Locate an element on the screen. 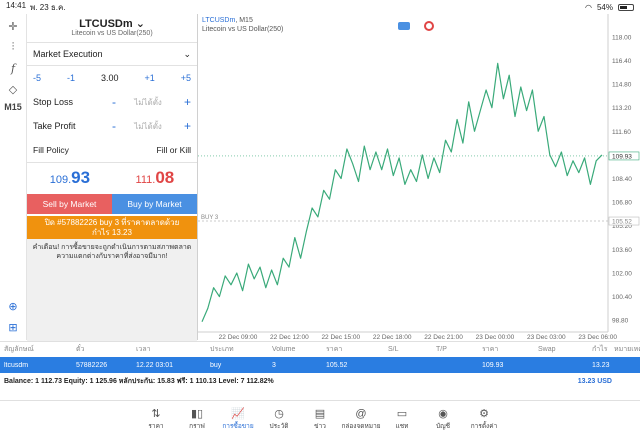 The width and height of the screenshot is (640, 447). volume-plus-5: +5 is located at coordinates (185, 78).